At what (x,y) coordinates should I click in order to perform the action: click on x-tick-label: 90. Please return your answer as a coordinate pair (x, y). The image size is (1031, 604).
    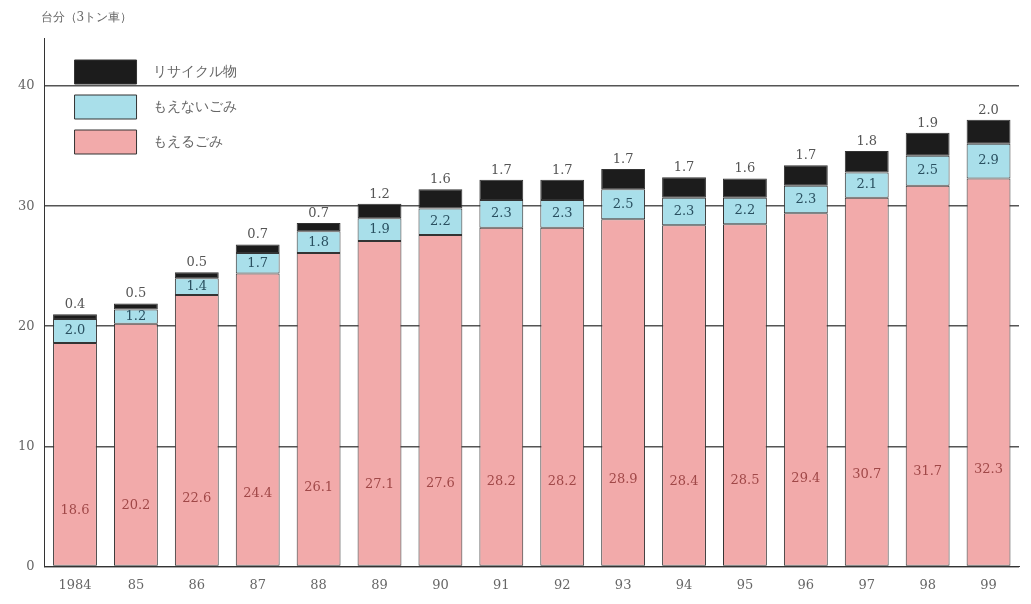
    Looking at the image, I should click on (440, 584).